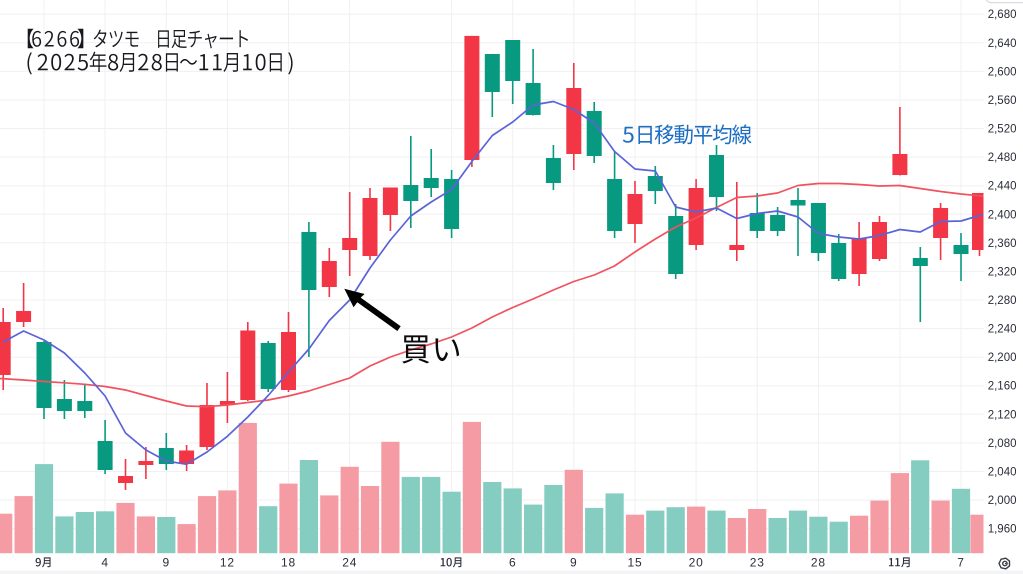 This screenshot has width=1023, height=574. Describe the element at coordinates (1002, 272) in the screenshot. I see `svg-text: 2,320` at that location.